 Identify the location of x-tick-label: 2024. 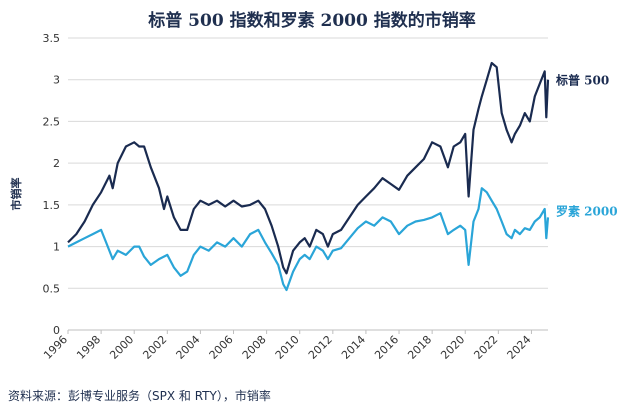
(519, 347).